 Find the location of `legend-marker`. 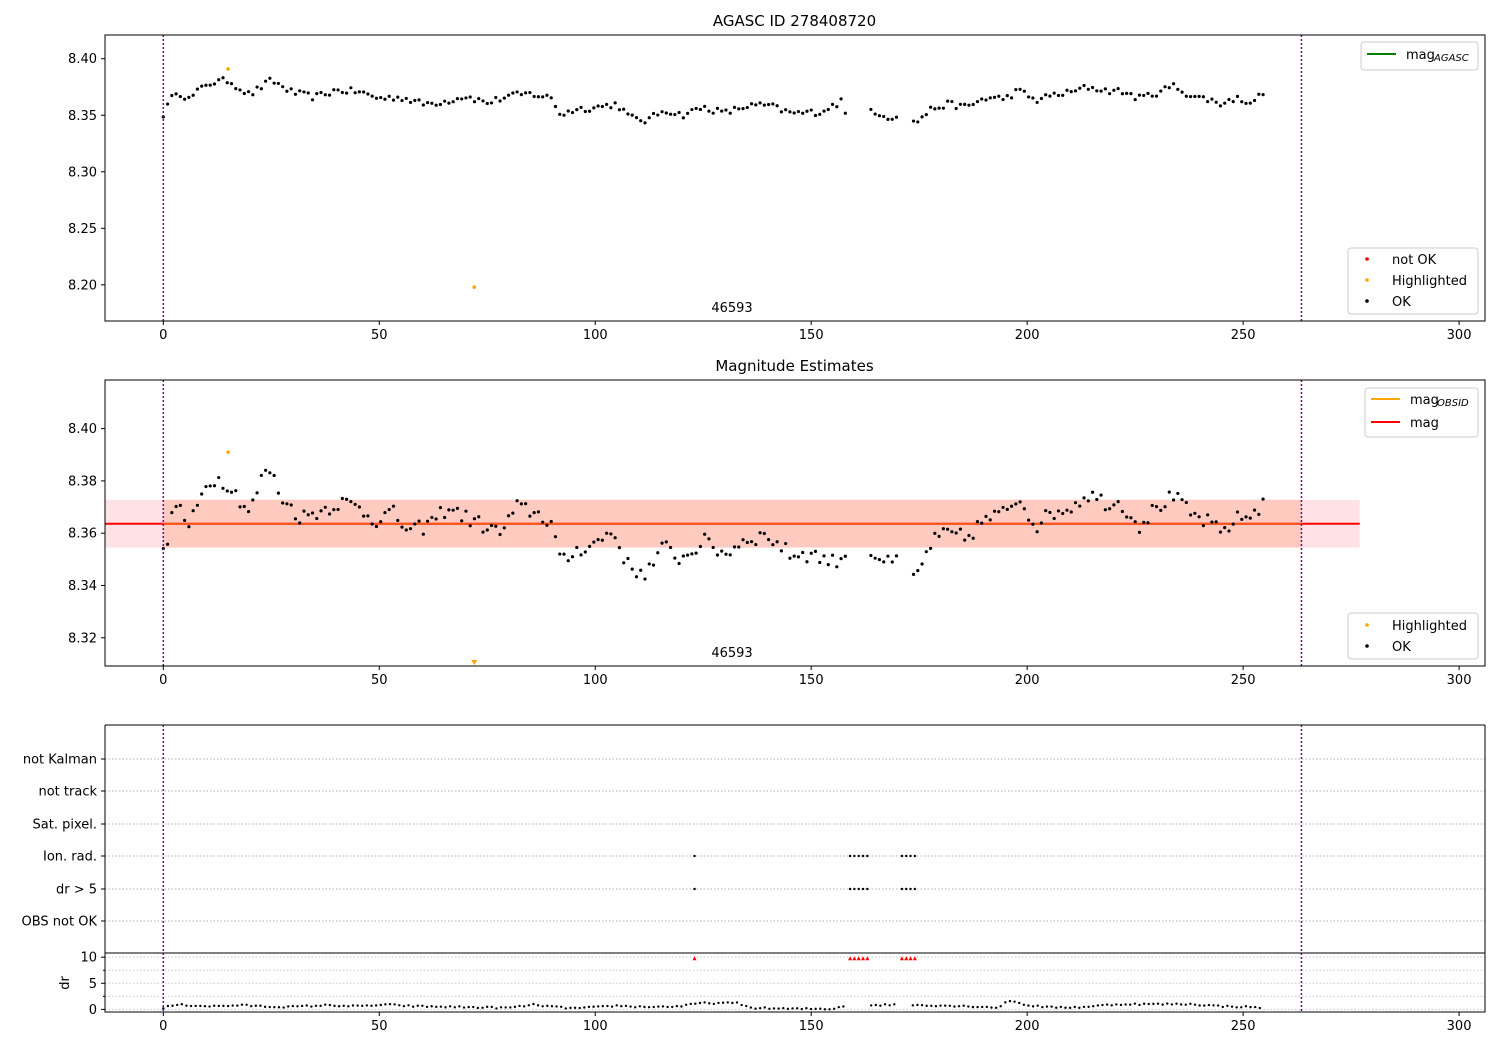

legend-marker is located at coordinates (1367, 625).